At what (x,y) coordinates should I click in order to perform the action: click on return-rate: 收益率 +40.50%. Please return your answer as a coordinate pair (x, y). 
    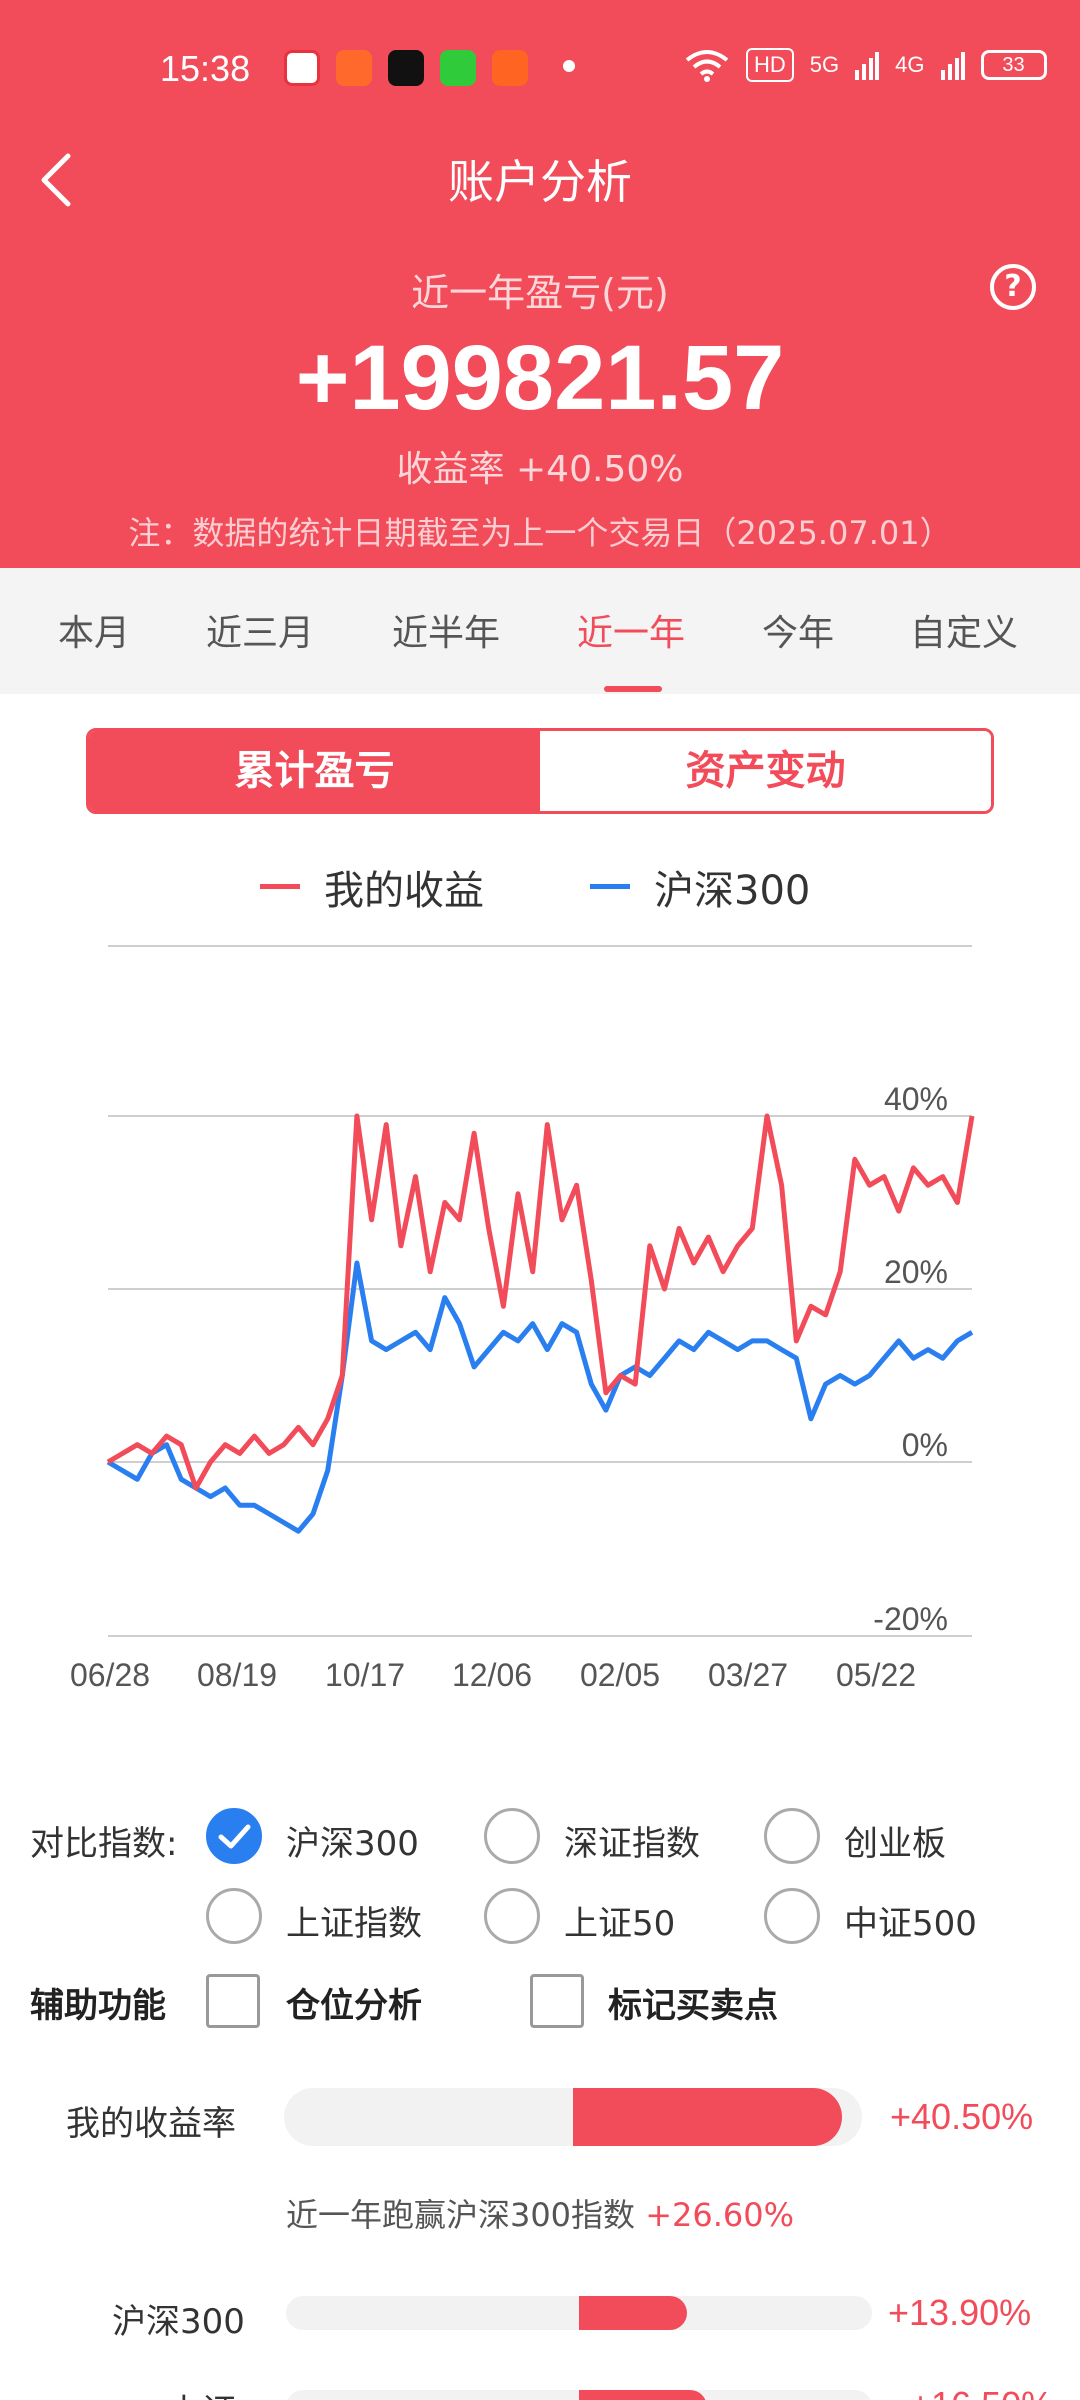
    Looking at the image, I should click on (540, 466).